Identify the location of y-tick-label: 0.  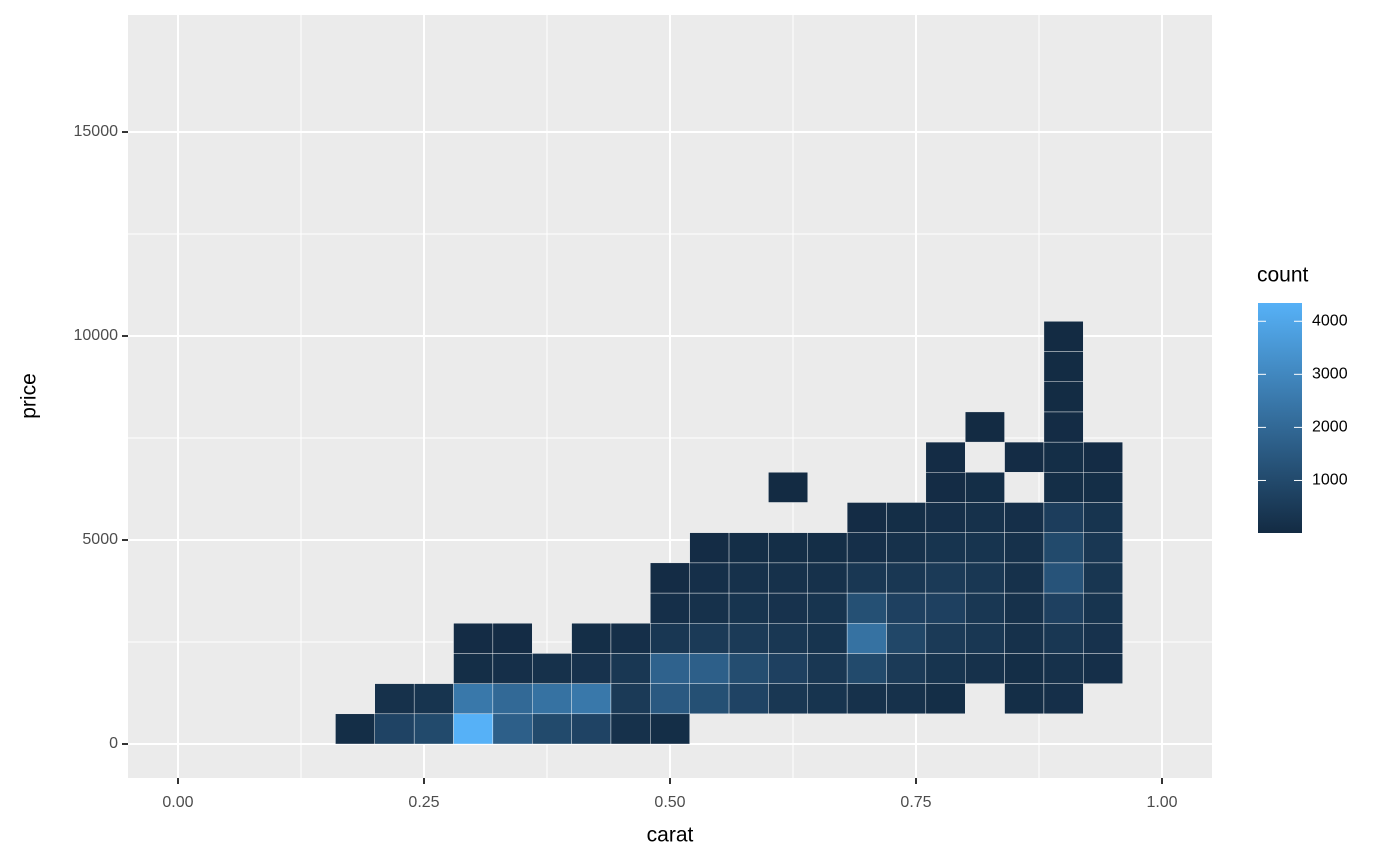
(113, 743).